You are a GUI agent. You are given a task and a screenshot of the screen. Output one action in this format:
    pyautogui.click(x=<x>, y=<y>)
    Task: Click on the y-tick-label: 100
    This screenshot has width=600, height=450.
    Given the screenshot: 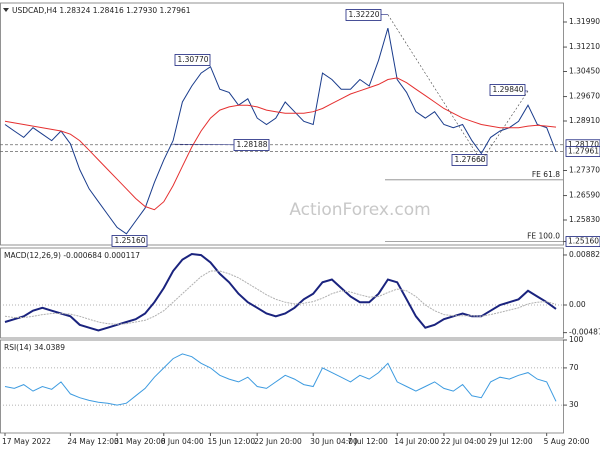 What is the action you would take?
    pyautogui.click(x=576, y=339)
    